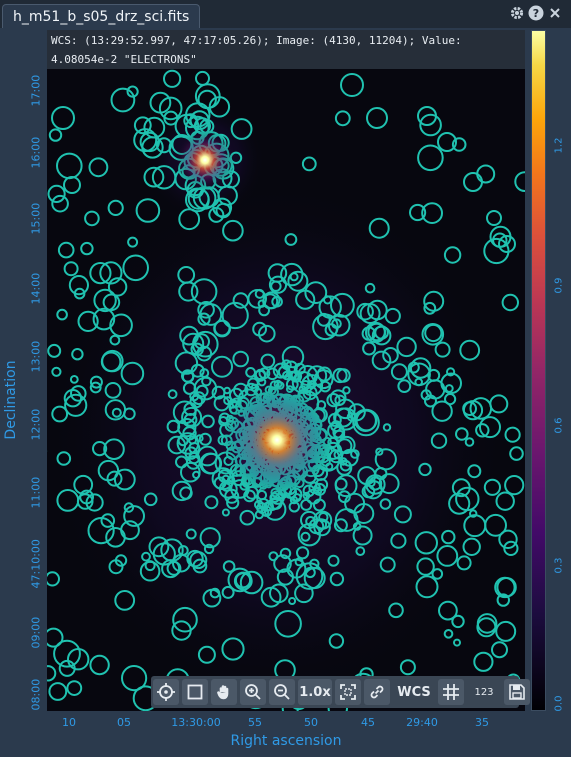 The height and width of the screenshot is (757, 571). Describe the element at coordinates (535, 12) in the screenshot. I see `help-icon: ?` at that location.